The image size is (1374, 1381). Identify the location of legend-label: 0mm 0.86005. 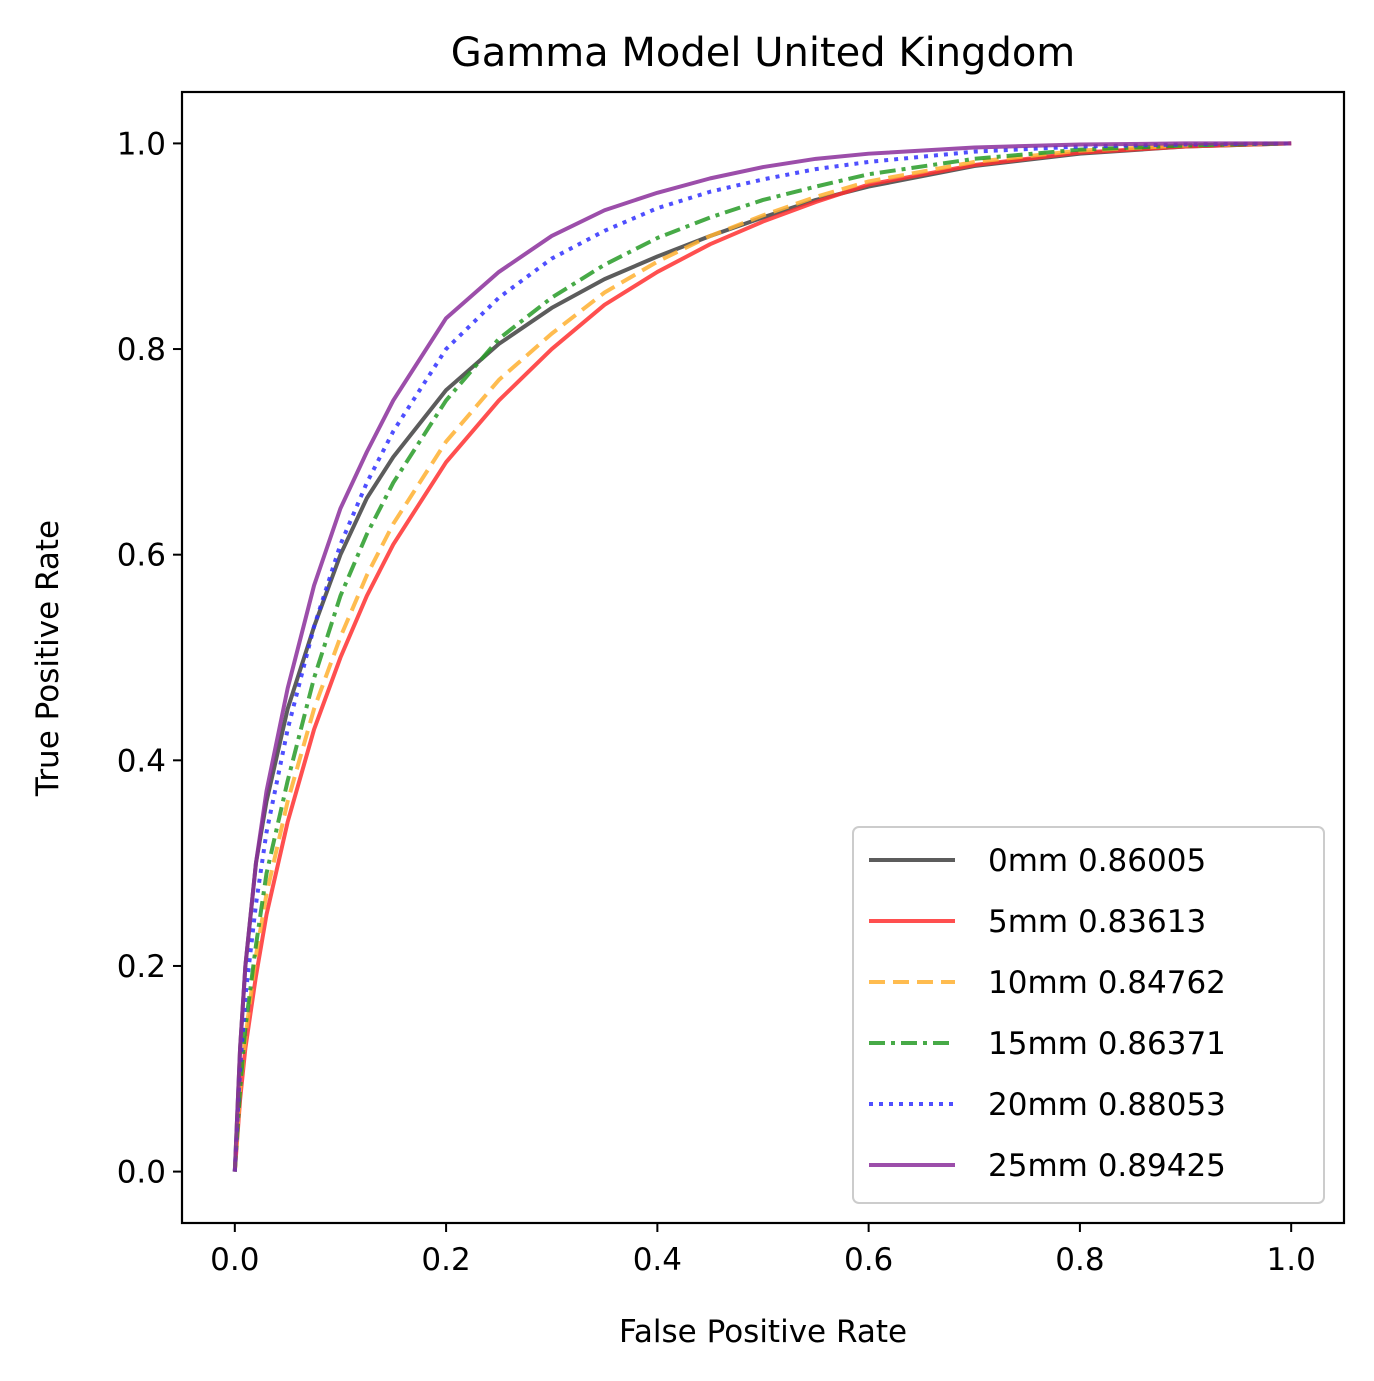
(1097, 861).